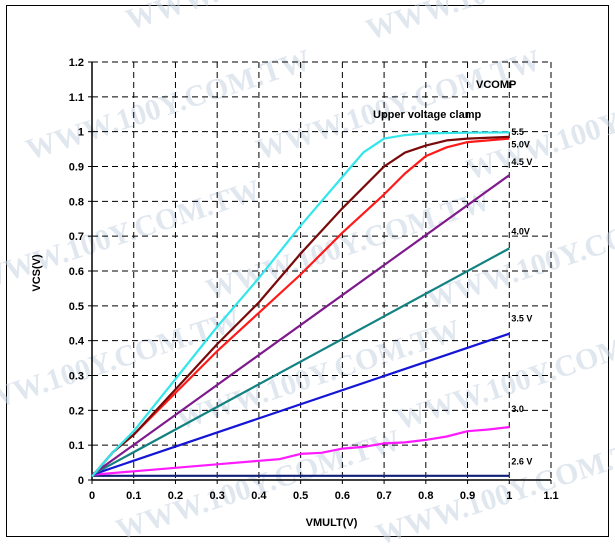  Describe the element at coordinates (76, 272) in the screenshot. I see `y-tick-label: 0.6` at that location.